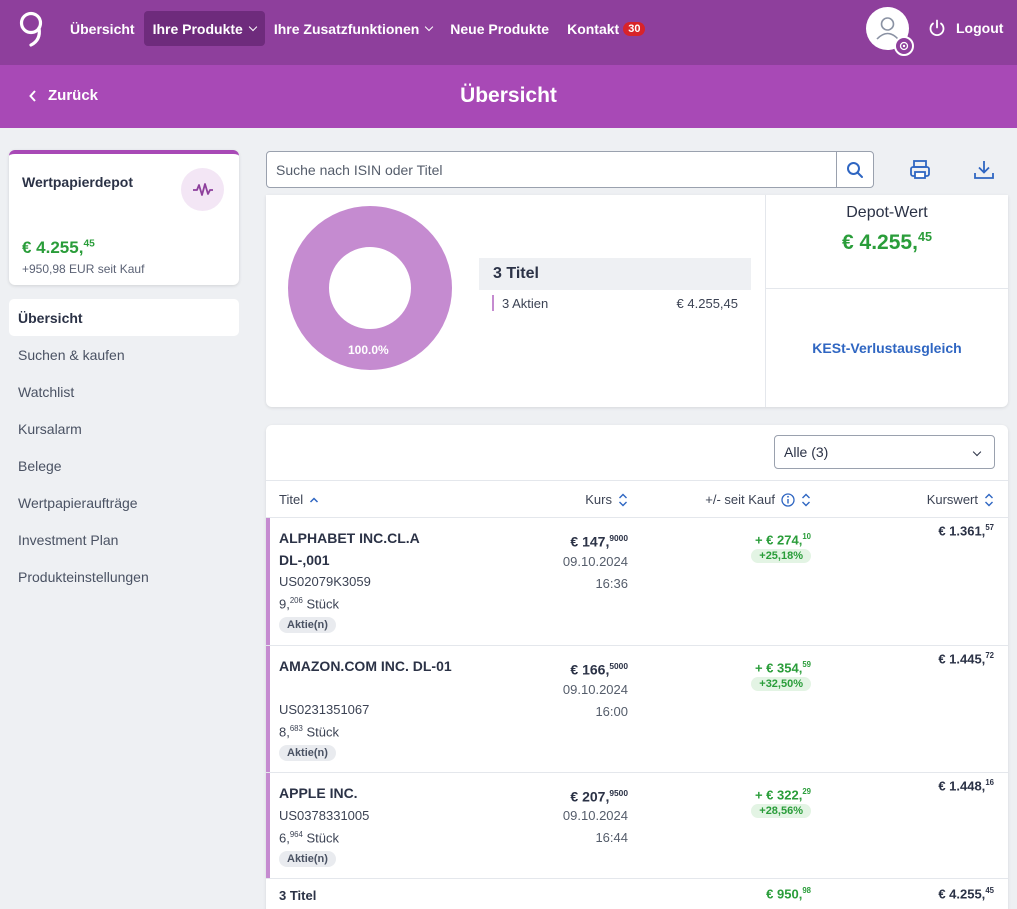 The width and height of the screenshot is (1017, 909). Describe the element at coordinates (615, 303) in the screenshot. I see `titles-breakdown-row: 3 Aktien € 4.255,45` at that location.